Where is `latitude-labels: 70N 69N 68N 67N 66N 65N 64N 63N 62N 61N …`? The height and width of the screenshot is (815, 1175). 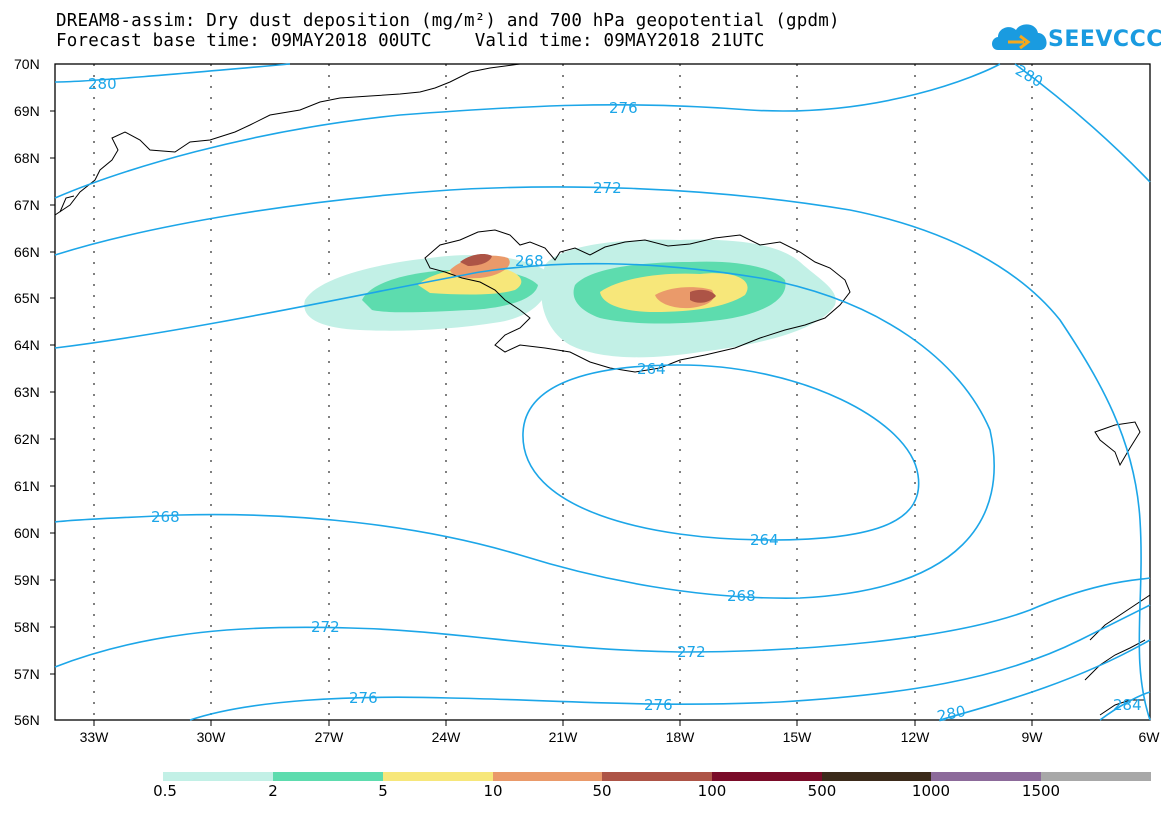
latitude-labels: 70N 69N 68N 67N 66N 65N 64N 63N 62N 61N … is located at coordinates (27, 392).